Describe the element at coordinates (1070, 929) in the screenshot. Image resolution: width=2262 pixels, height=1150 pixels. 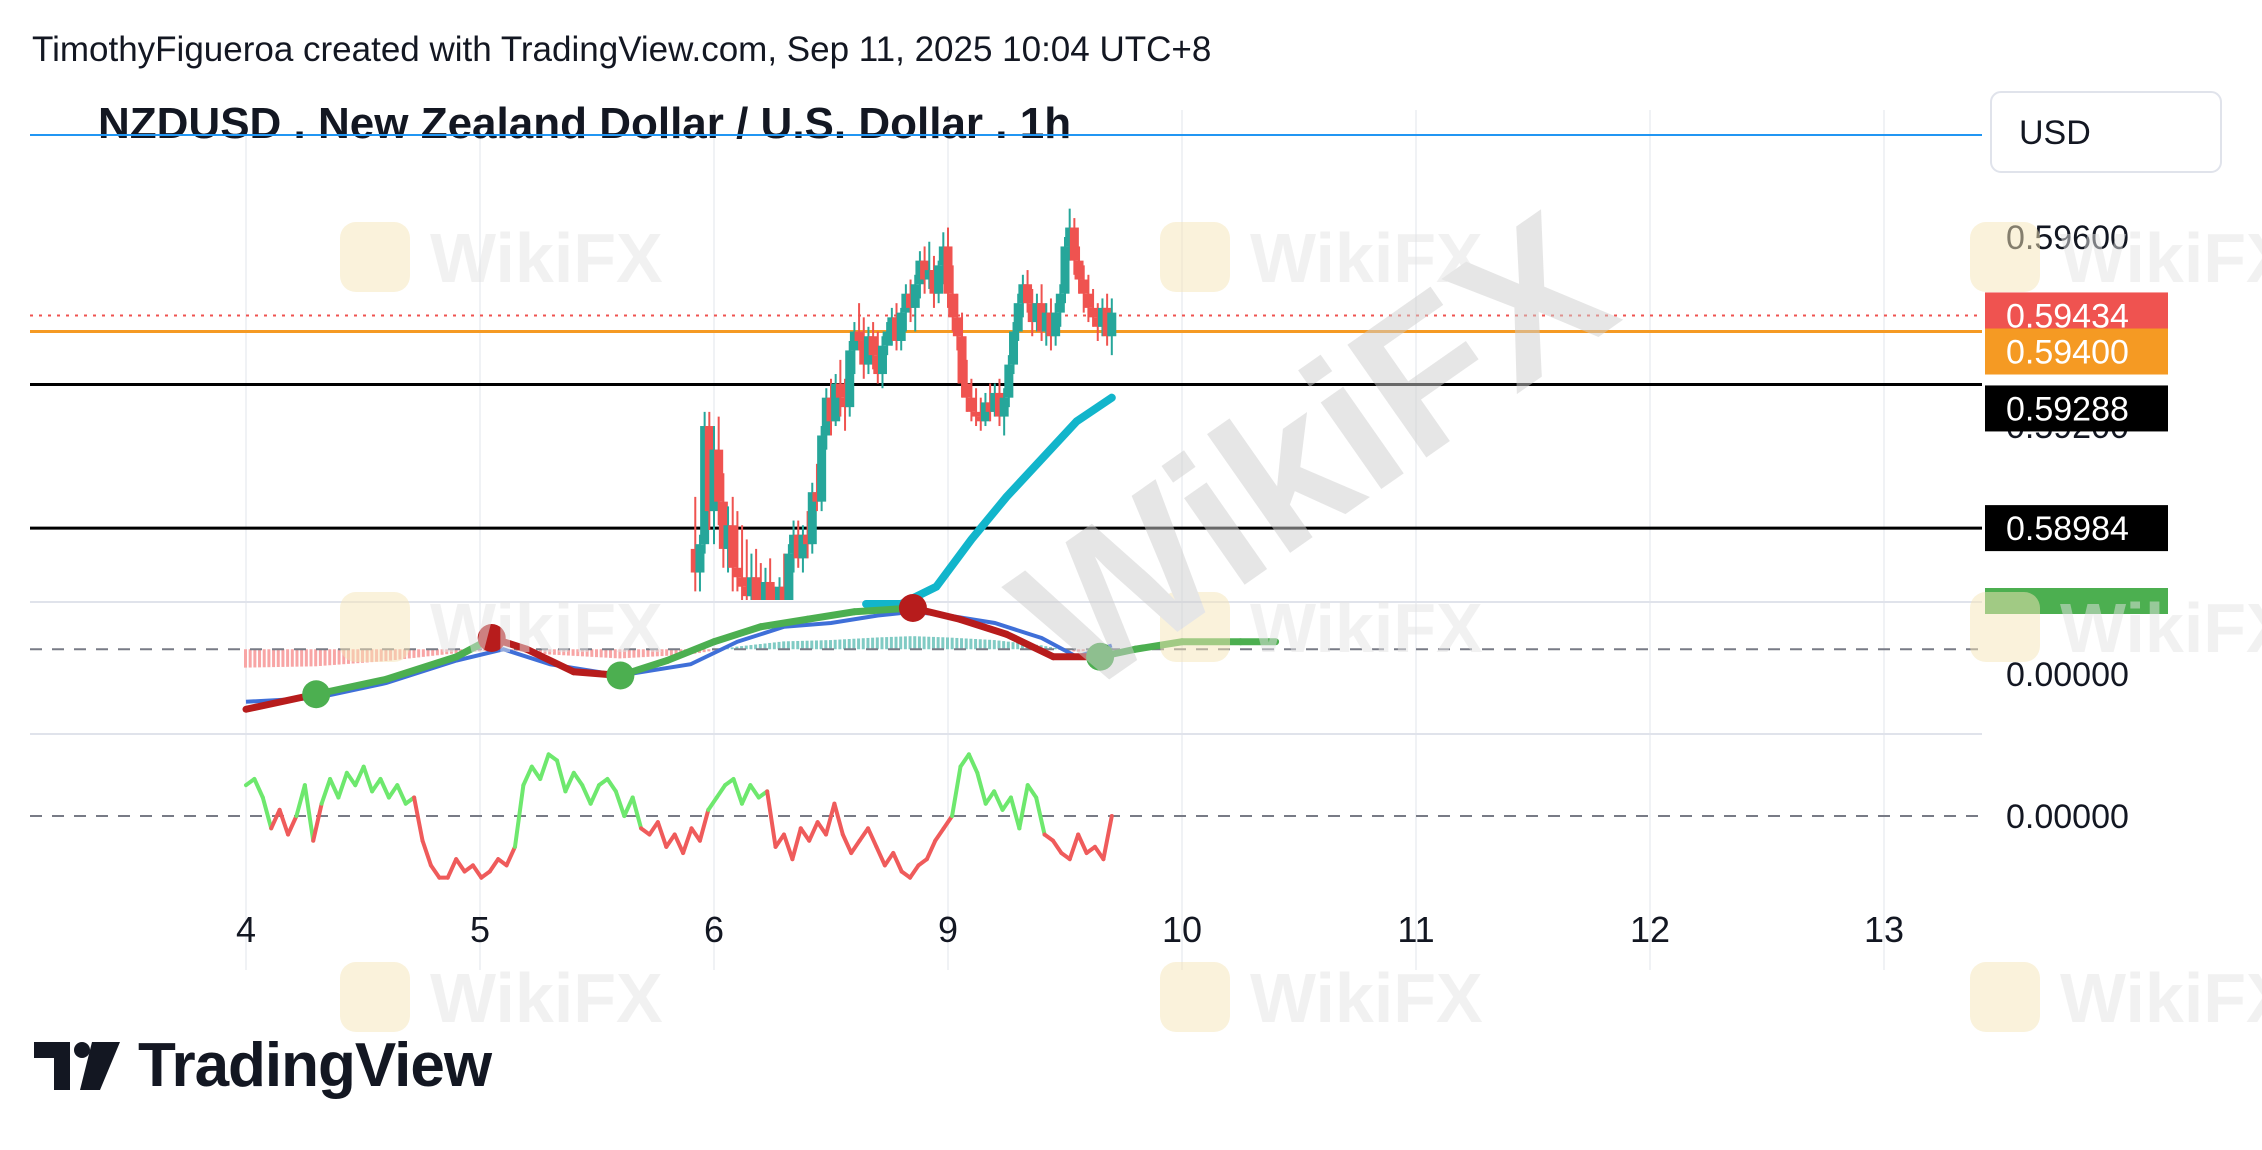
I see `time-axis-ticks: 4 5 6 9 10 11 12 13` at that location.